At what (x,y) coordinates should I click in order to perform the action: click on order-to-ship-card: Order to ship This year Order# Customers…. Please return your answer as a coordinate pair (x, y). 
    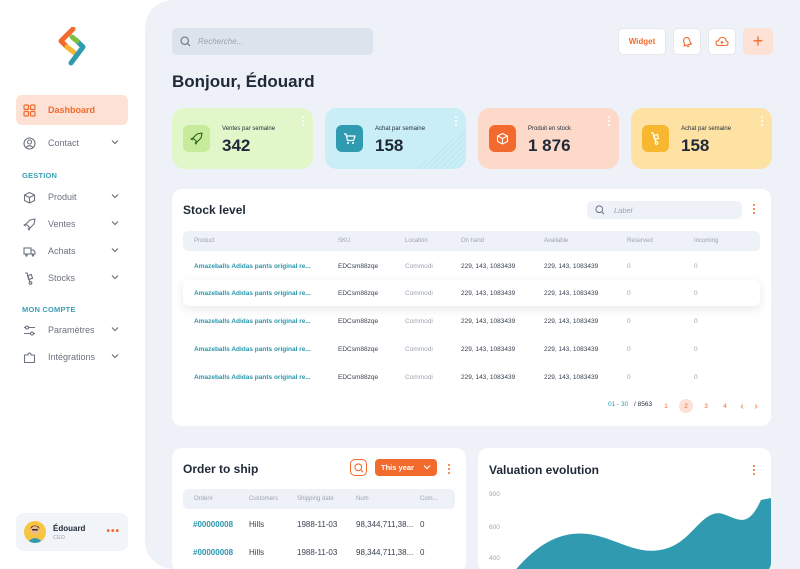
    Looking at the image, I should click on (319, 508).